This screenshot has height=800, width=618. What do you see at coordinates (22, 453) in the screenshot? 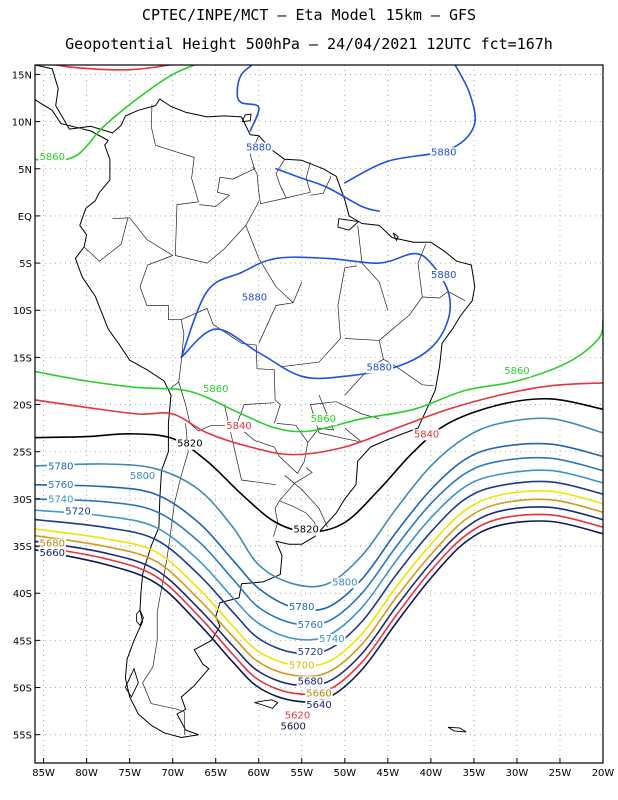
I see `lat-tick-label: 25S` at bounding box center [22, 453].